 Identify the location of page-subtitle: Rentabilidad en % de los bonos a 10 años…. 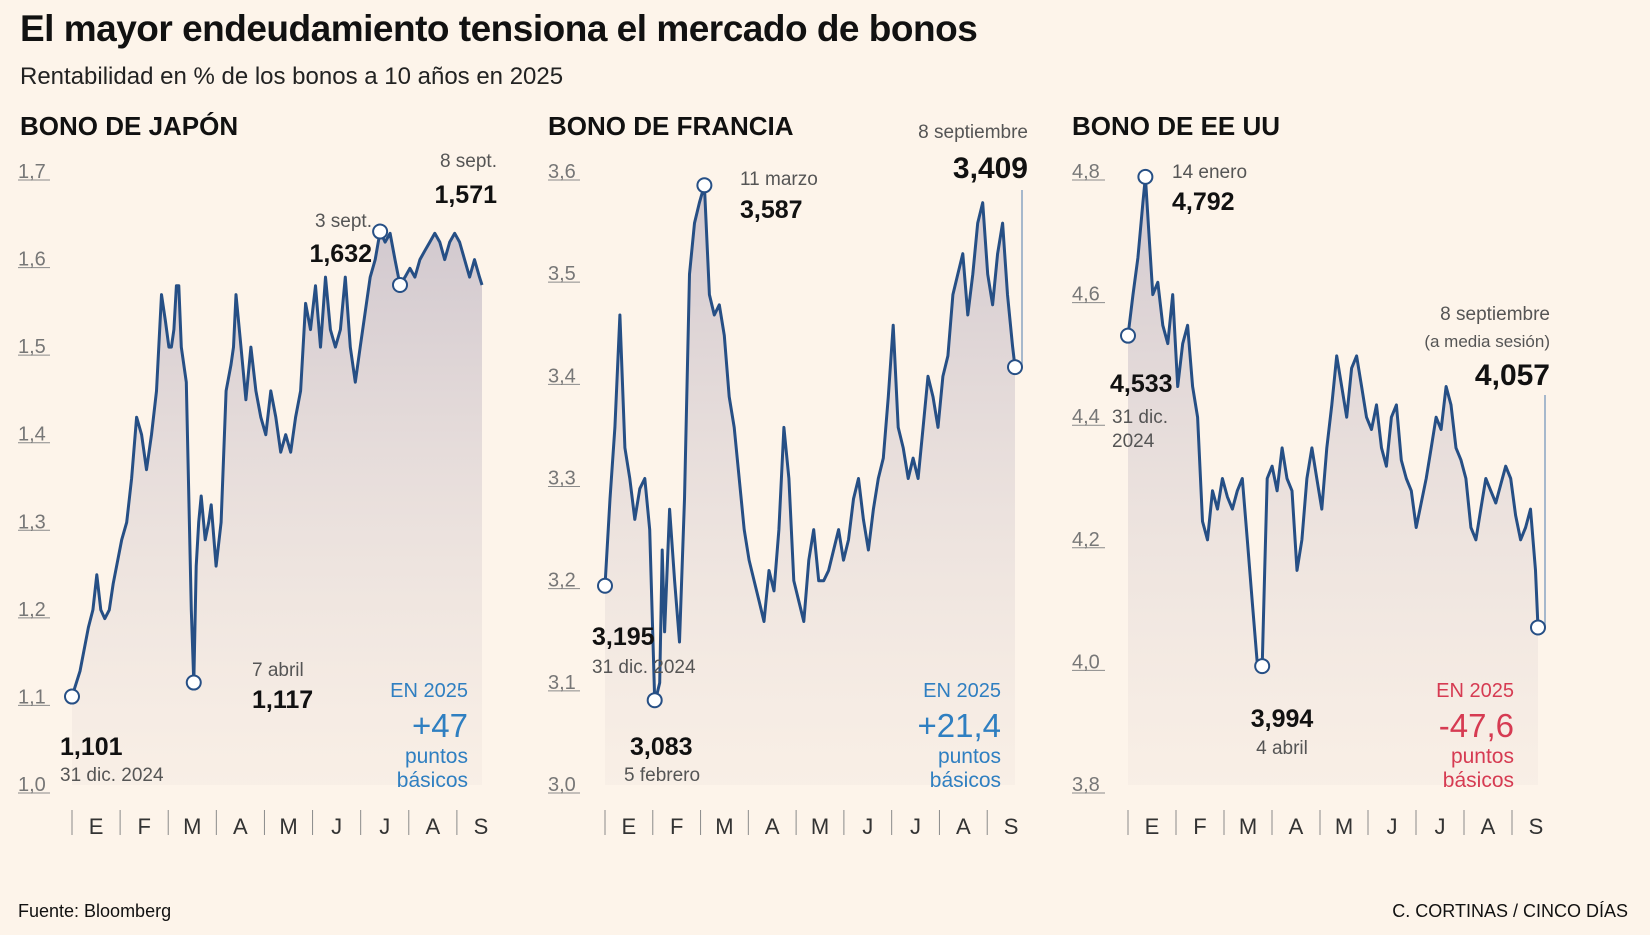
(292, 76).